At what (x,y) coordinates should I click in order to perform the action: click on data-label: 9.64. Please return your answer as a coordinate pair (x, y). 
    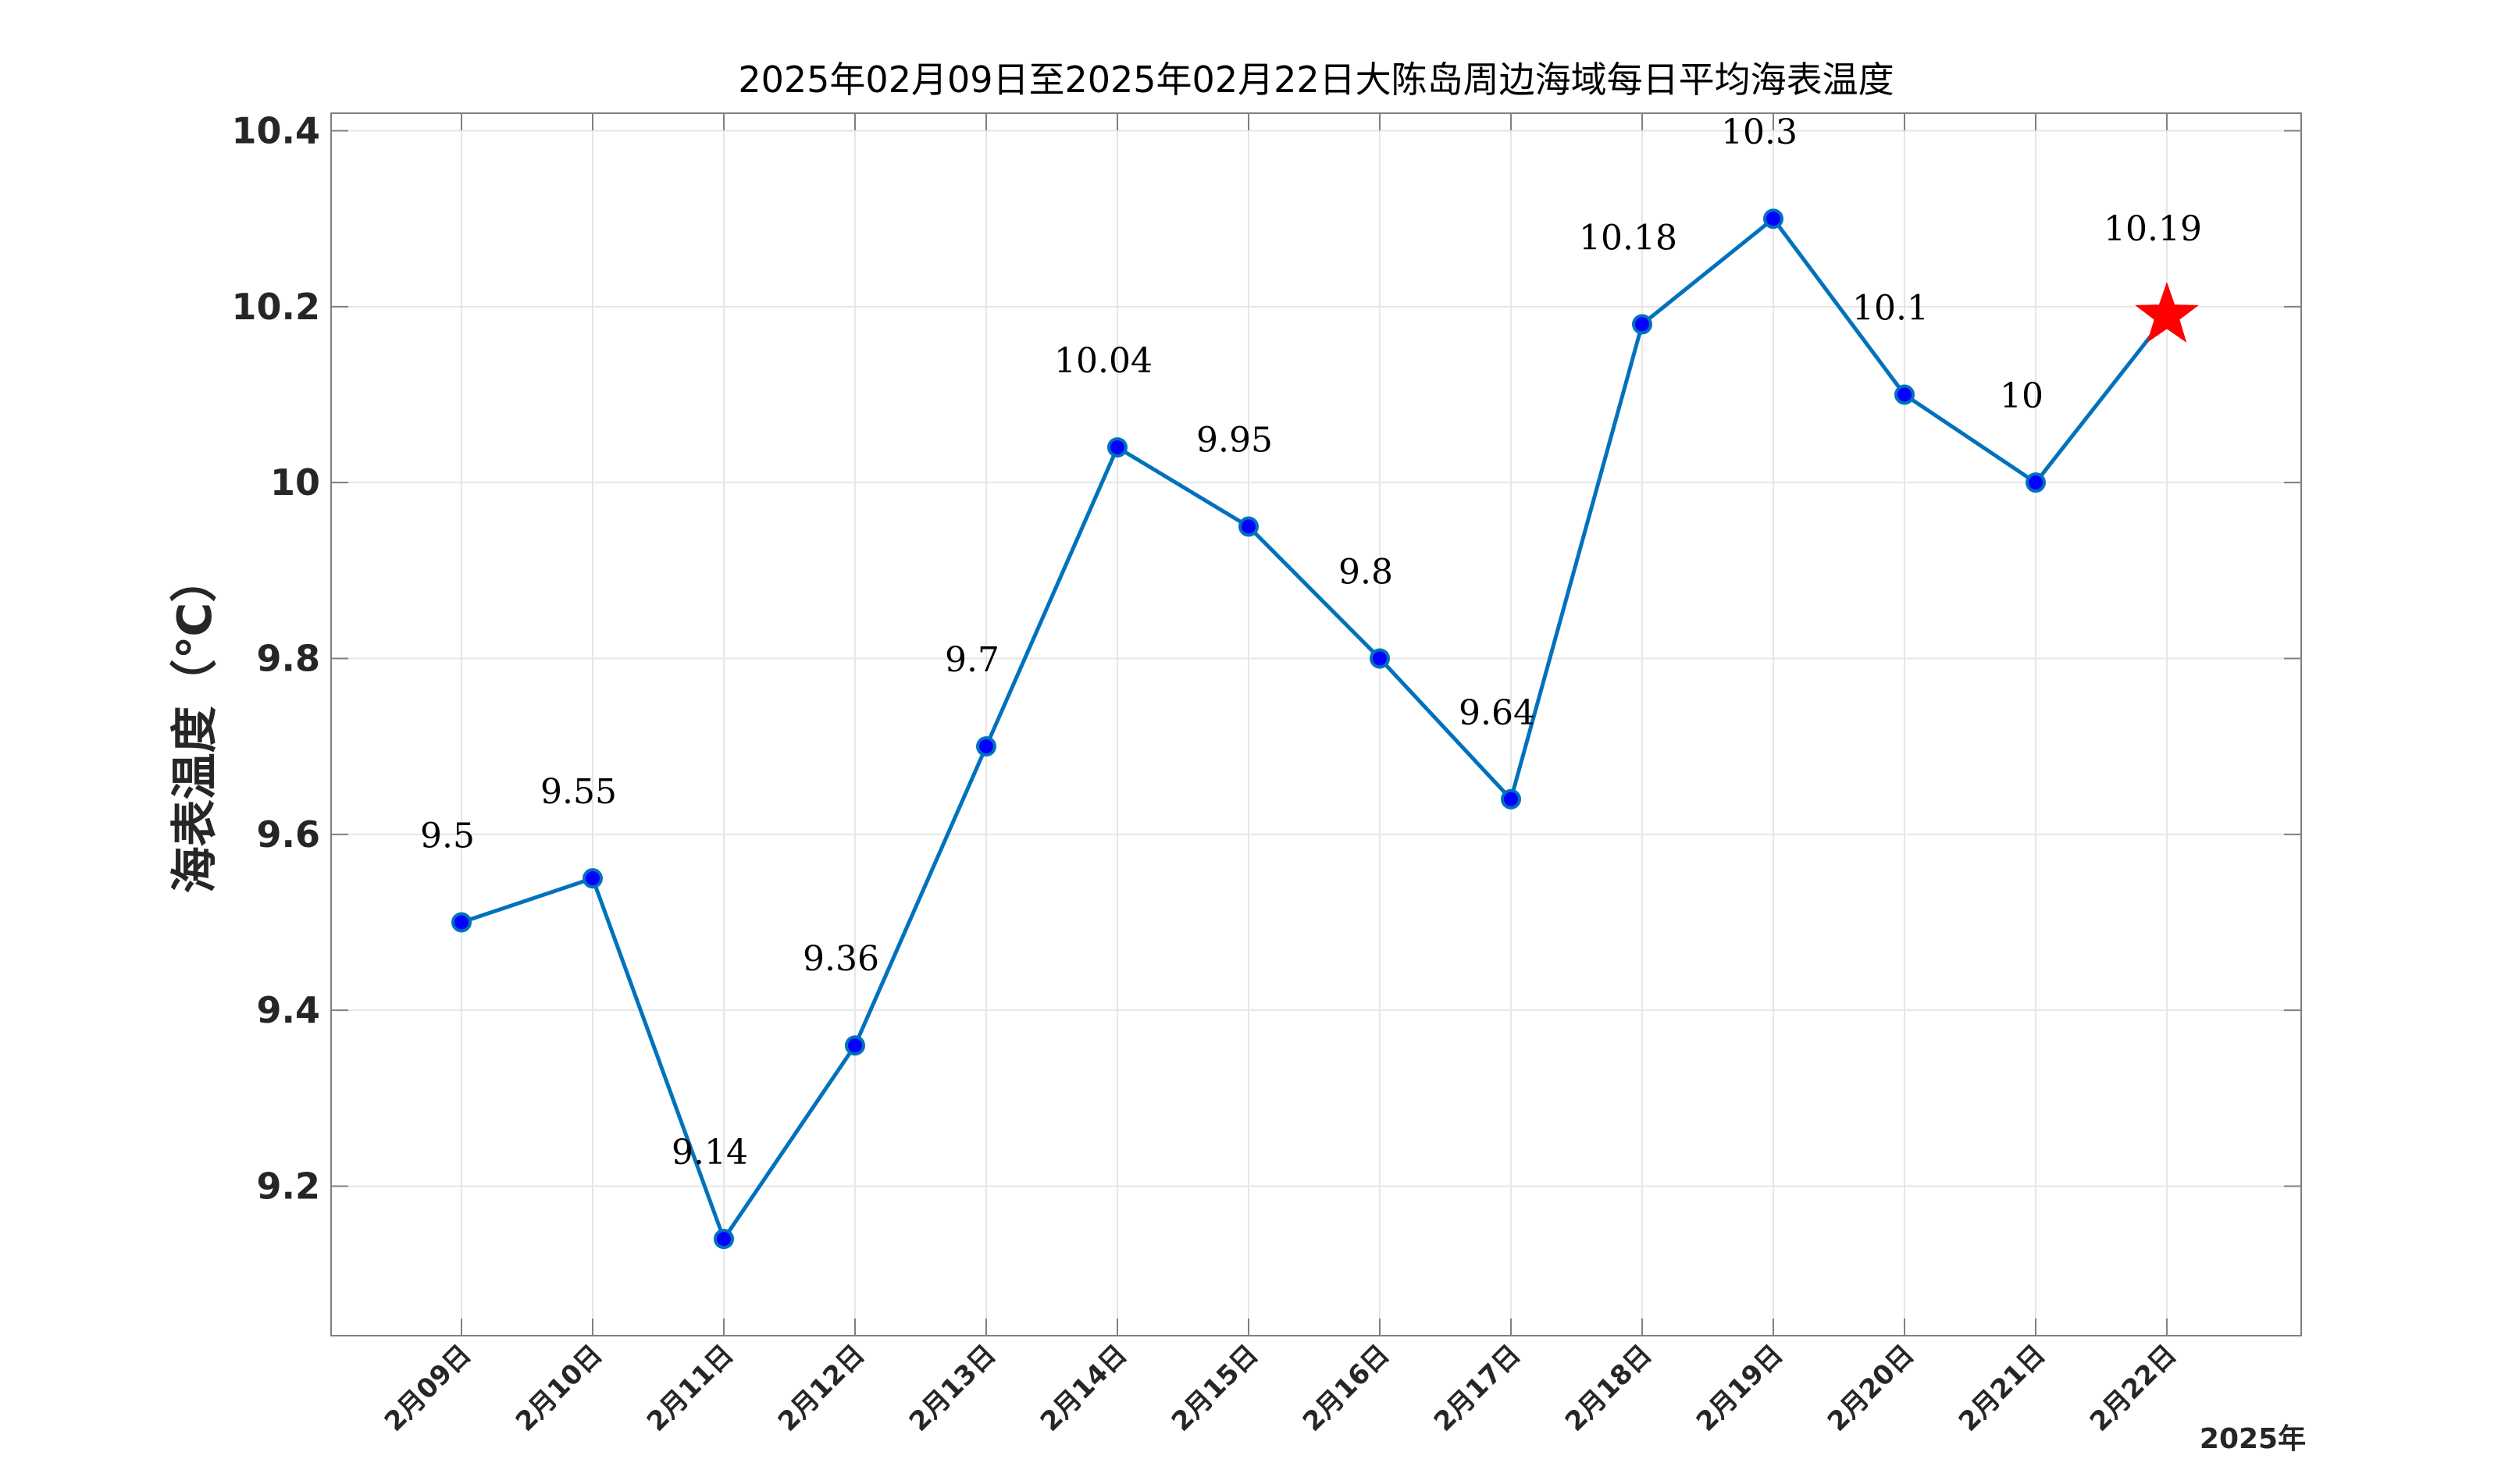
    Looking at the image, I should click on (1497, 713).